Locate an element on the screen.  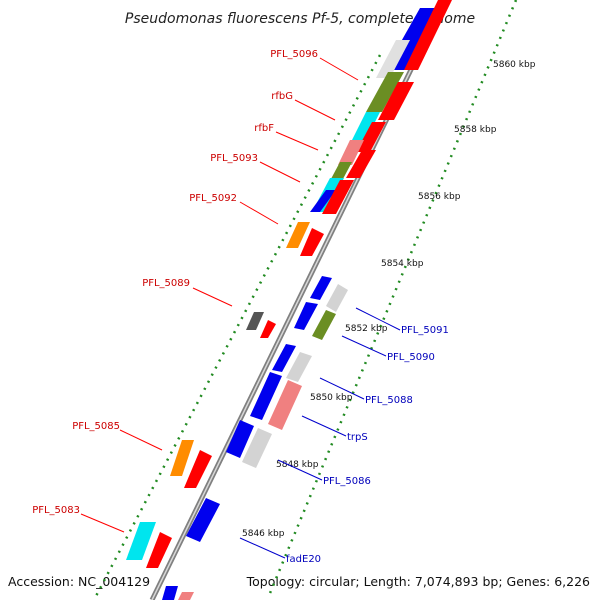
gene-block-darkgray is located at coordinates (255, 321).